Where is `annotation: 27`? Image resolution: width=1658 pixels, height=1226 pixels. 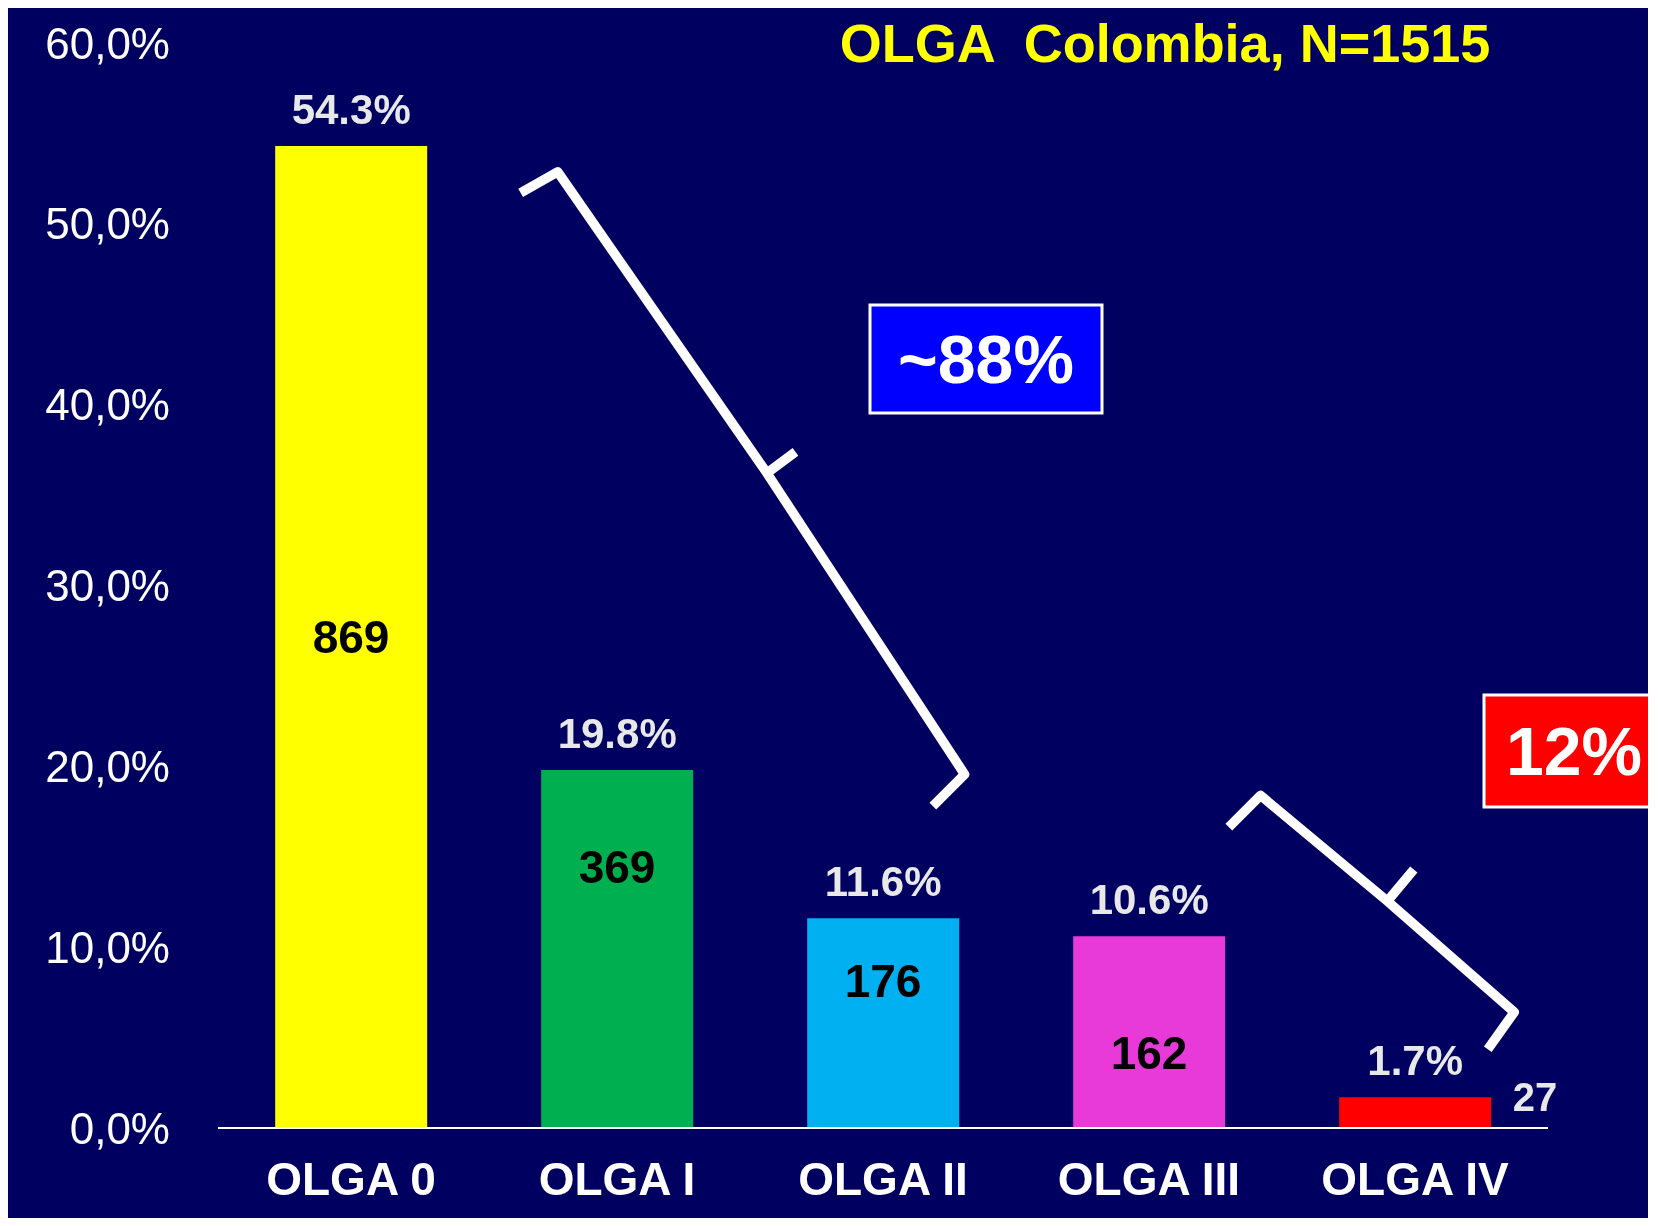
annotation: 27 is located at coordinates (1535, 1097).